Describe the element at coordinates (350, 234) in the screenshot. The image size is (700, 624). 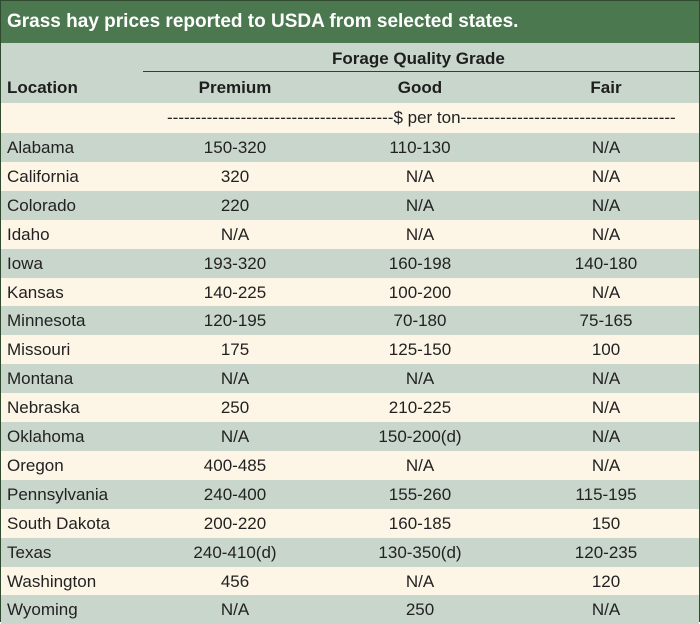
I see `table-row: Idaho N/A N/A N/A` at that location.